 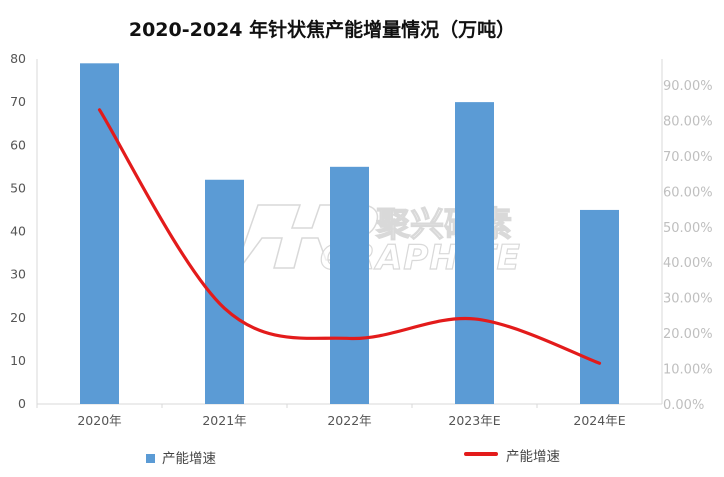 I want to click on y-right-tick-label: 80.00%, so click(x=688, y=121).